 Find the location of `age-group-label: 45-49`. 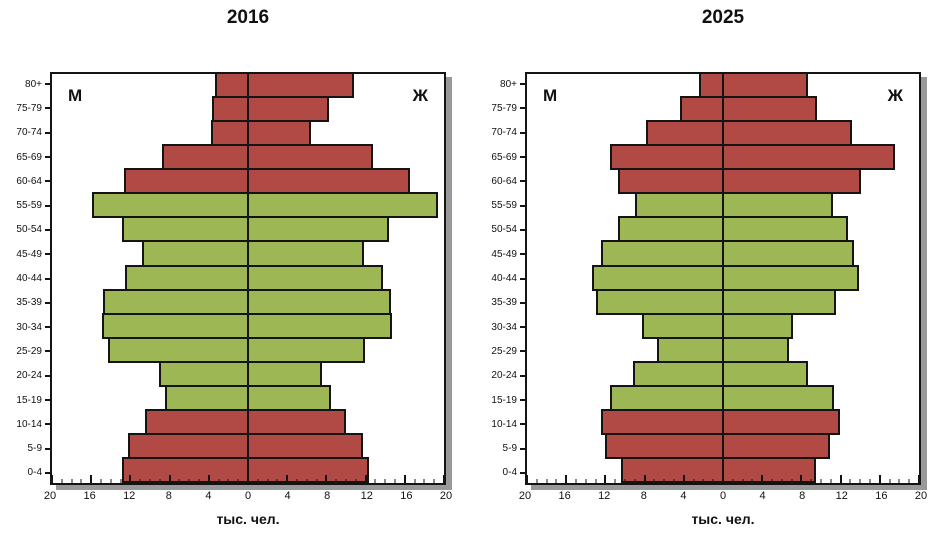

age-group-label: 45-49 is located at coordinates (26, 254).